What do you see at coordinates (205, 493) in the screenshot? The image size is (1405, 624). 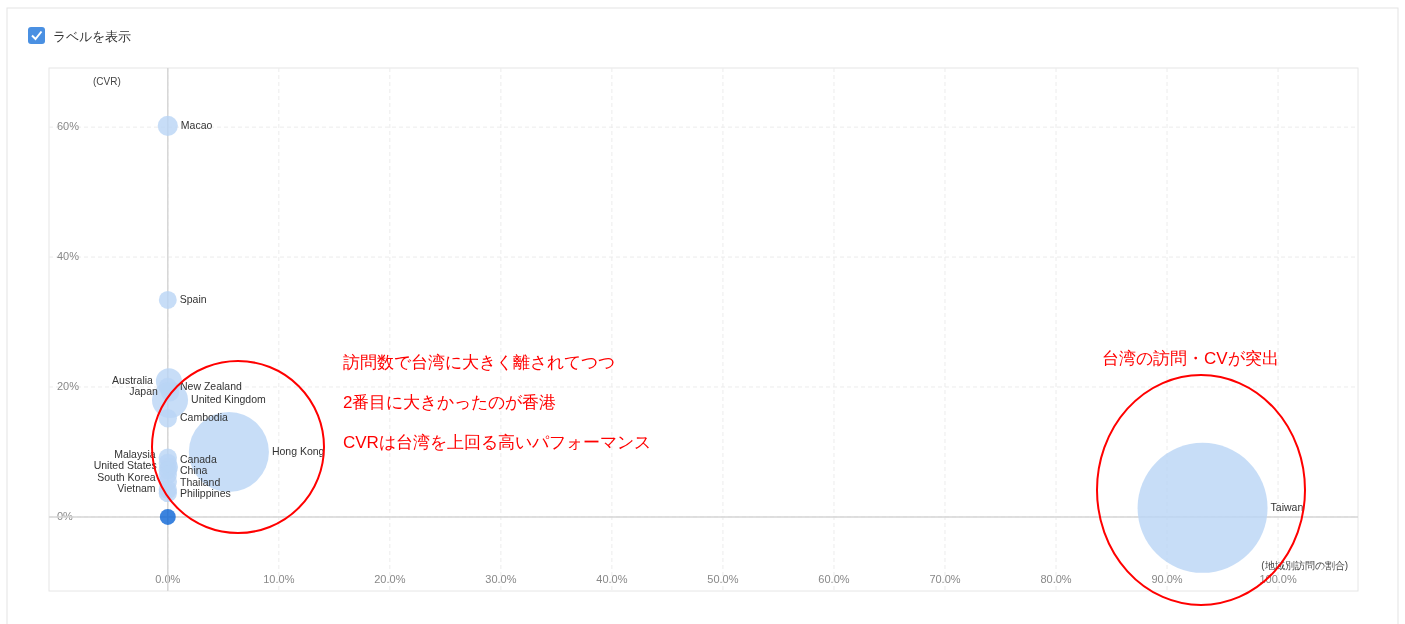 I see `series-label: Philippines` at bounding box center [205, 493].